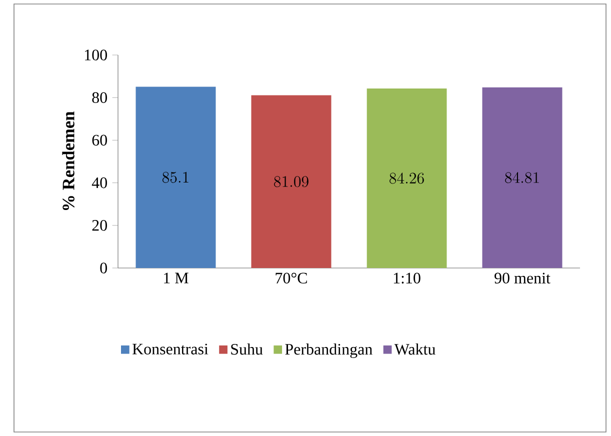 The height and width of the screenshot is (436, 611). What do you see at coordinates (103, 268) in the screenshot?
I see `y-tick-label: 0` at bounding box center [103, 268].